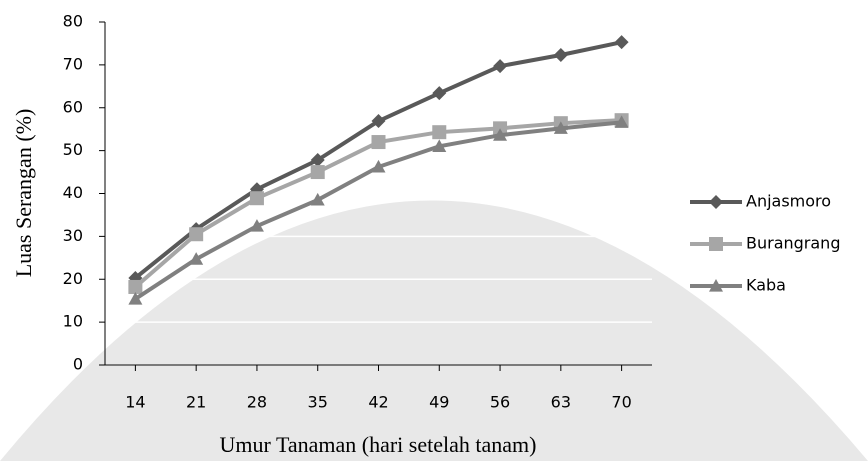 This screenshot has height=461, width=868. I want to click on legend-label: Anjasmoro, so click(788, 201).